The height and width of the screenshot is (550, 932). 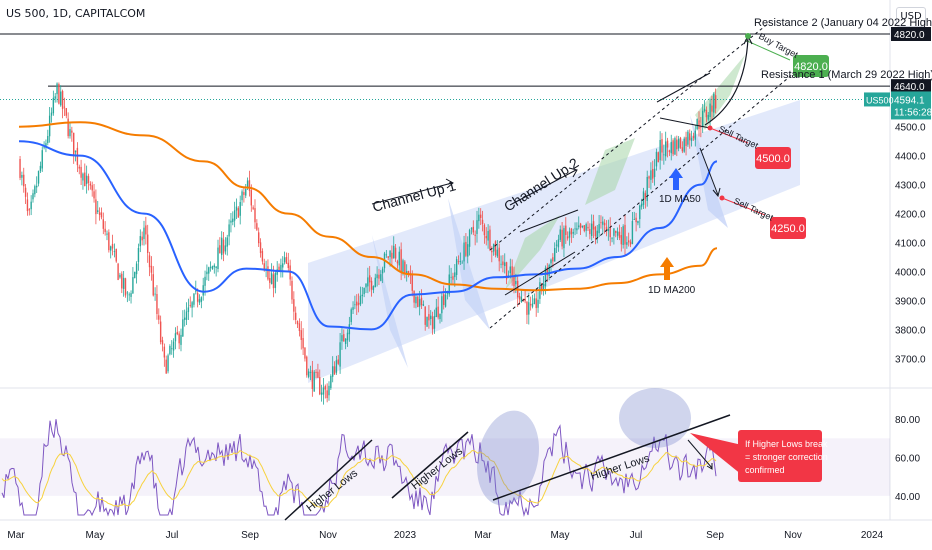 I want to click on price-tick-label: 4400.0, so click(x=910, y=157).